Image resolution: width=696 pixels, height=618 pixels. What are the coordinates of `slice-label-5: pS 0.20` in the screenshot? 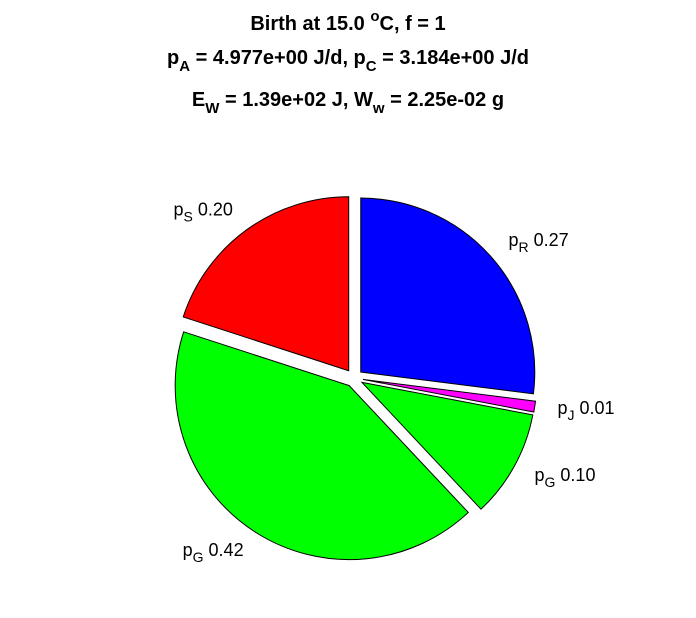 It's located at (202, 211).